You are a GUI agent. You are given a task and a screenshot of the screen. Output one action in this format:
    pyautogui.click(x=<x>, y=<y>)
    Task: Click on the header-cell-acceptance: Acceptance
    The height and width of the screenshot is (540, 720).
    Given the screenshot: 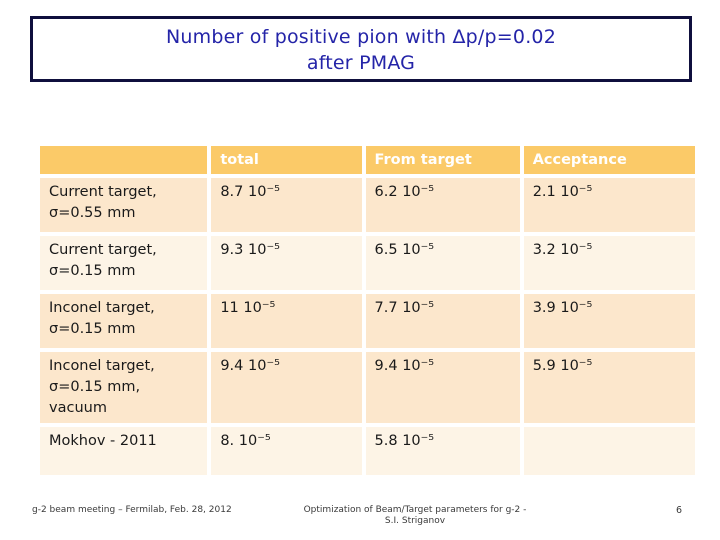 What is the action you would take?
    pyautogui.click(x=609, y=160)
    